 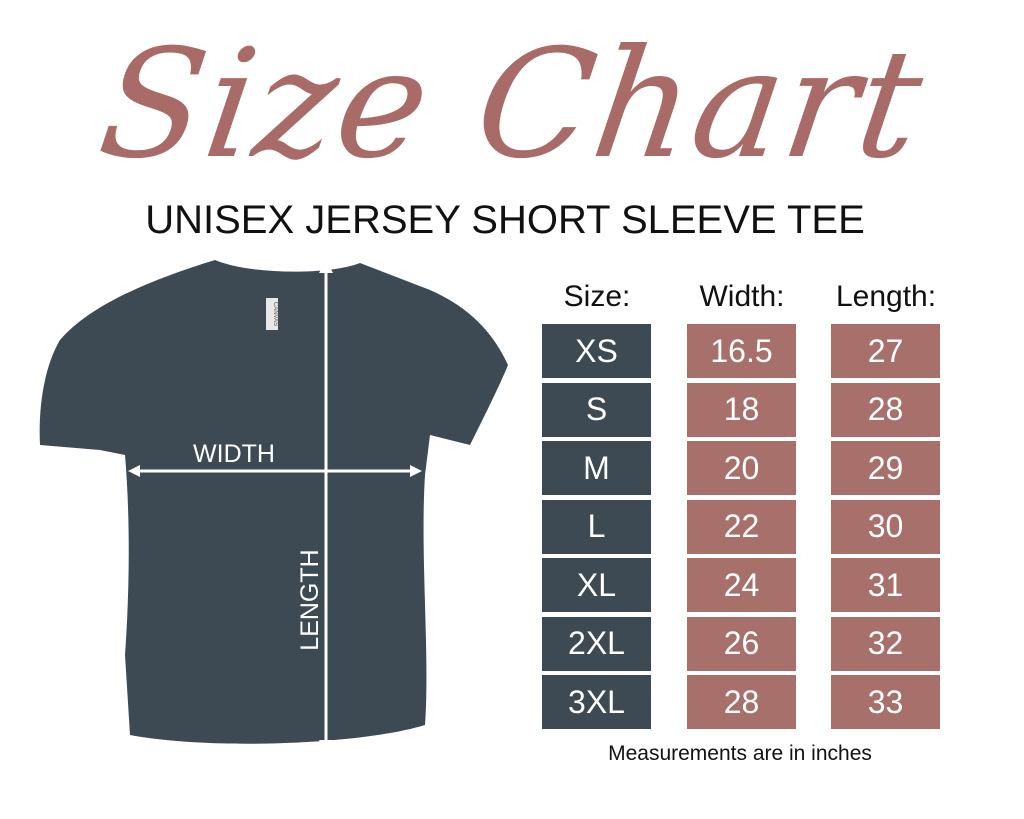 What do you see at coordinates (326, 266) in the screenshot?
I see `length-arrow-top-head` at bounding box center [326, 266].